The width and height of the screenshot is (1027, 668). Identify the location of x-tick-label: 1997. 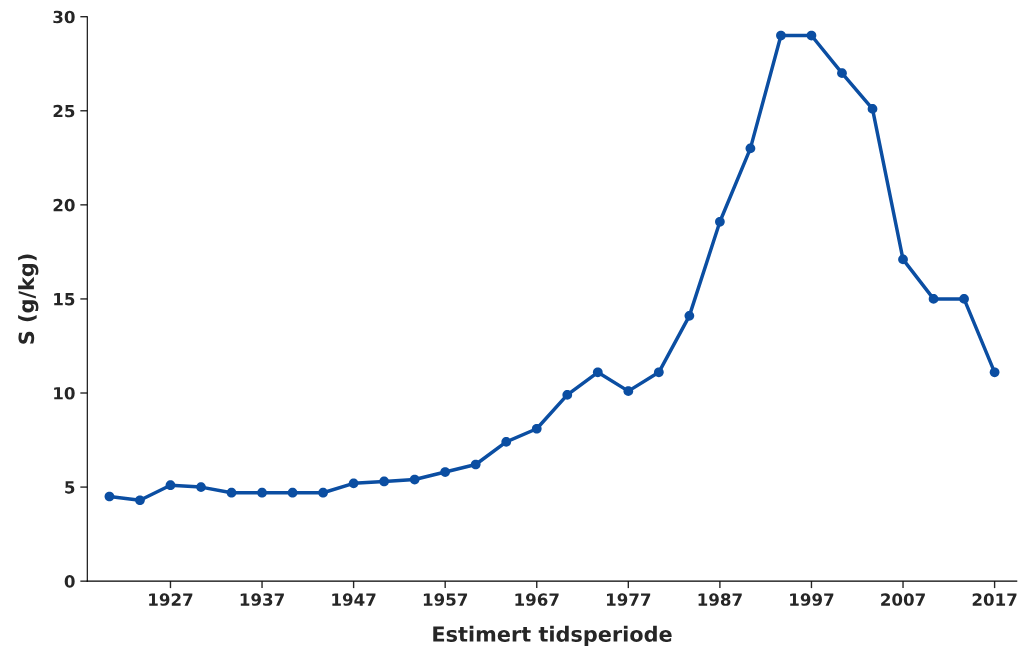
(812, 599).